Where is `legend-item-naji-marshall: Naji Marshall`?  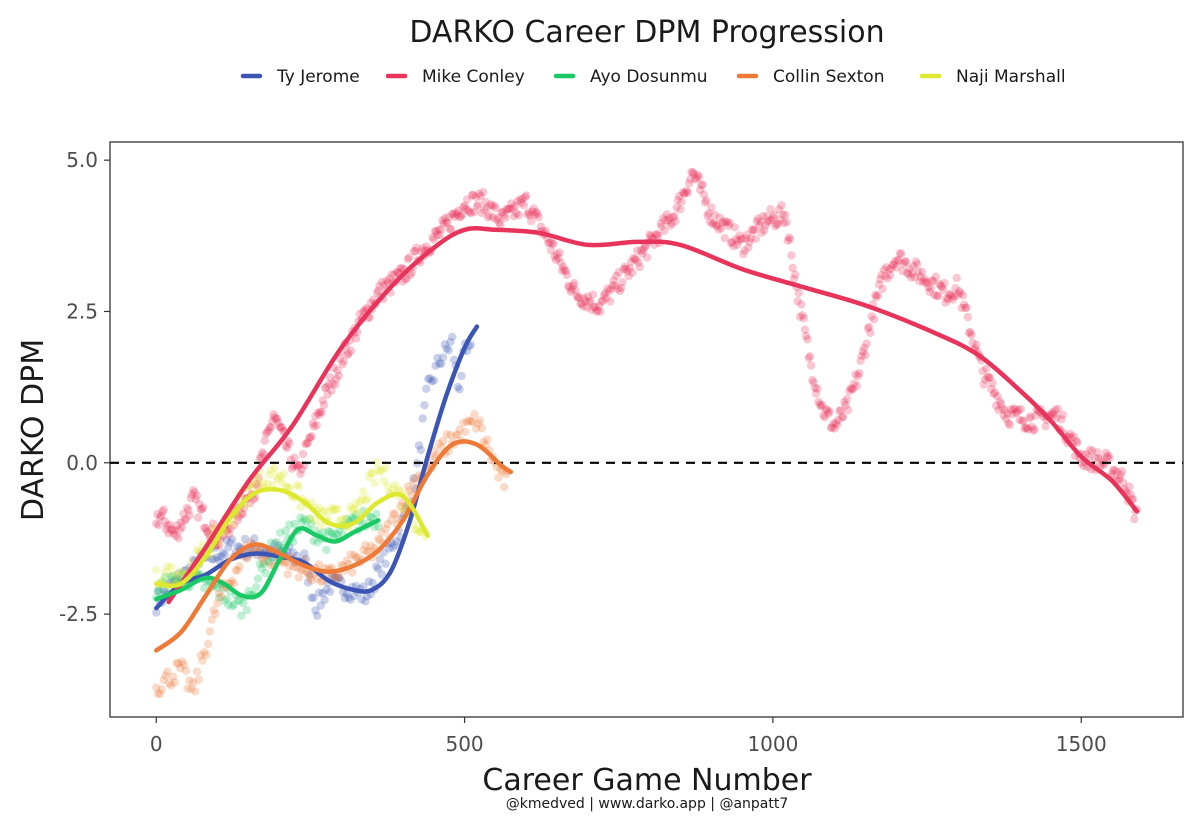 legend-item-naji-marshall: Naji Marshall is located at coordinates (992, 77).